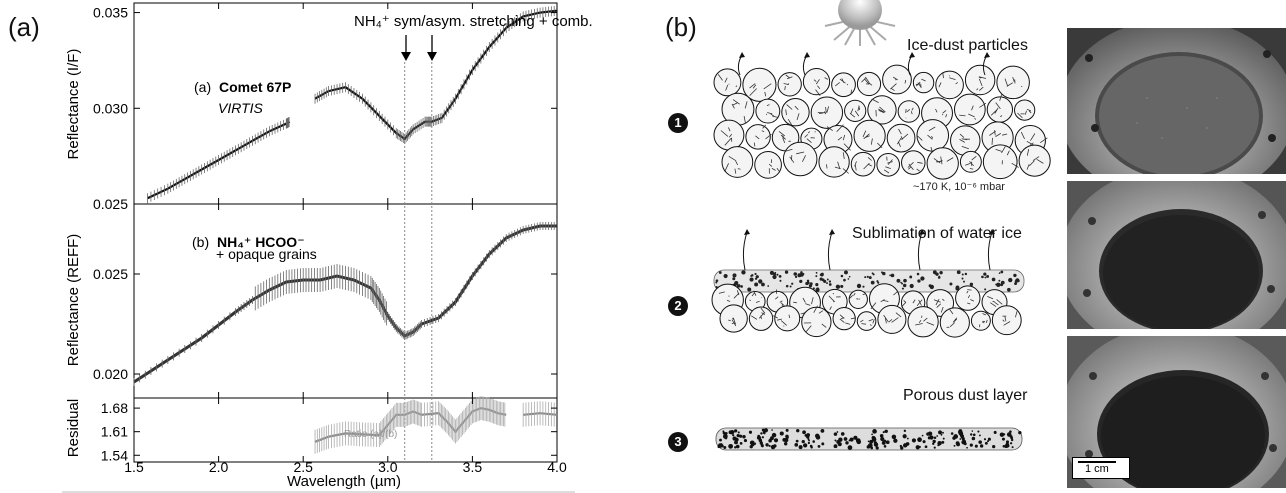 This screenshot has width=1286, height=493. I want to click on porous-layer, so click(869, 439).